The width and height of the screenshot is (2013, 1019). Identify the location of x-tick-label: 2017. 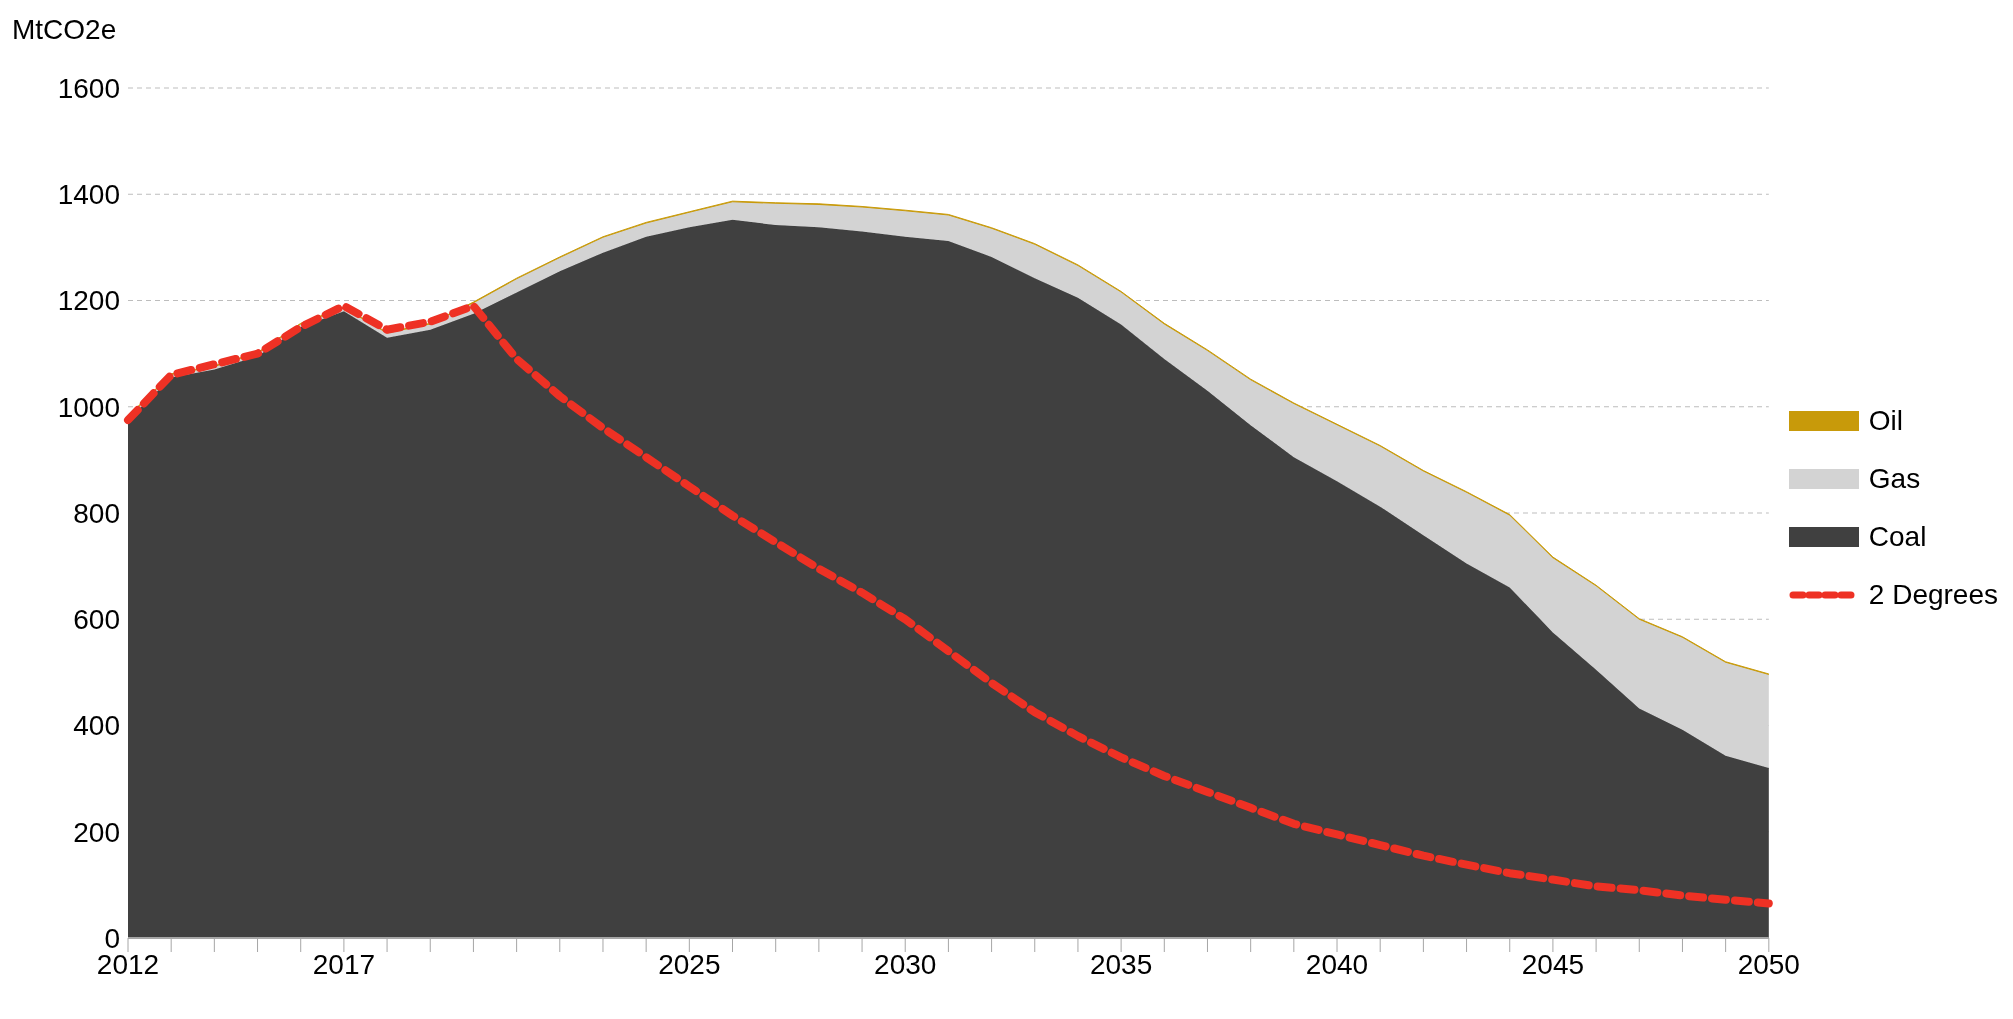
(344, 964).